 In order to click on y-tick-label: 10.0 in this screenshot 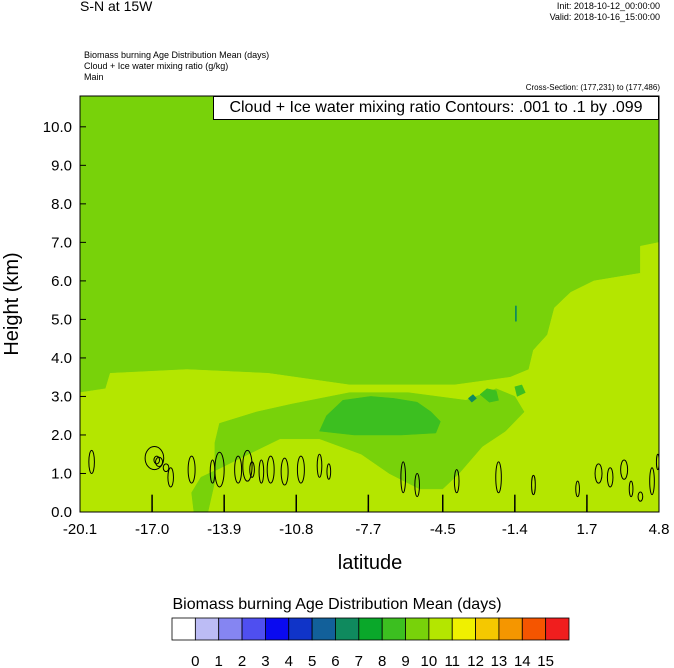, I will do `click(57, 127)`.